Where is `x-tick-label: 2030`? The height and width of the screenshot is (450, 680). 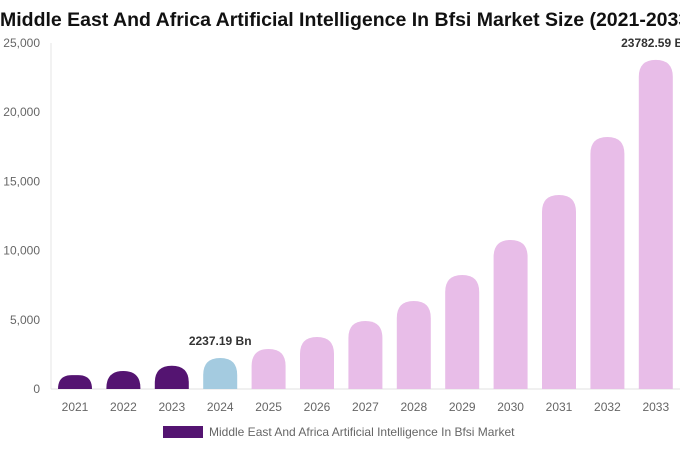
x-tick-label: 2030 is located at coordinates (510, 407).